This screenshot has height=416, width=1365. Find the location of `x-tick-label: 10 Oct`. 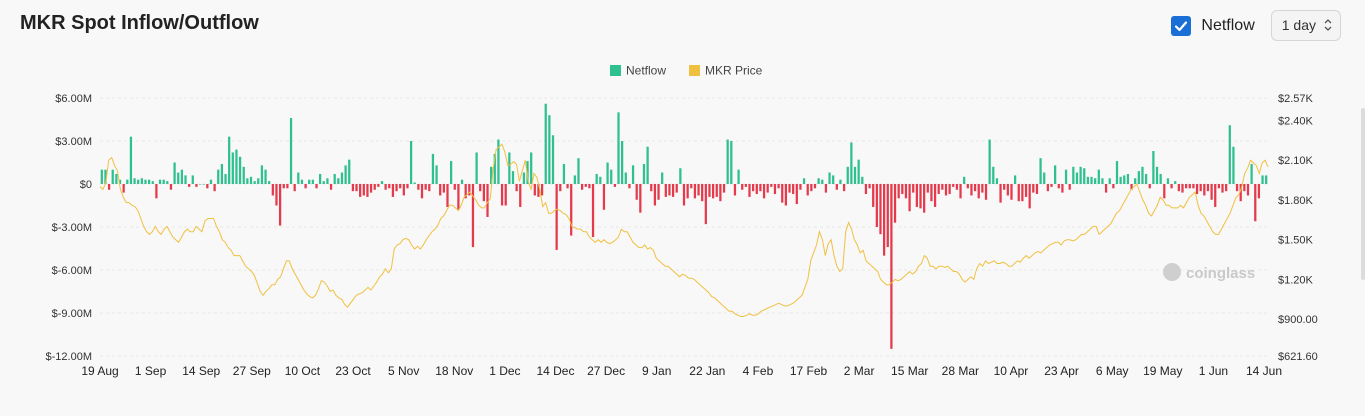

x-tick-label: 10 Oct is located at coordinates (303, 371).